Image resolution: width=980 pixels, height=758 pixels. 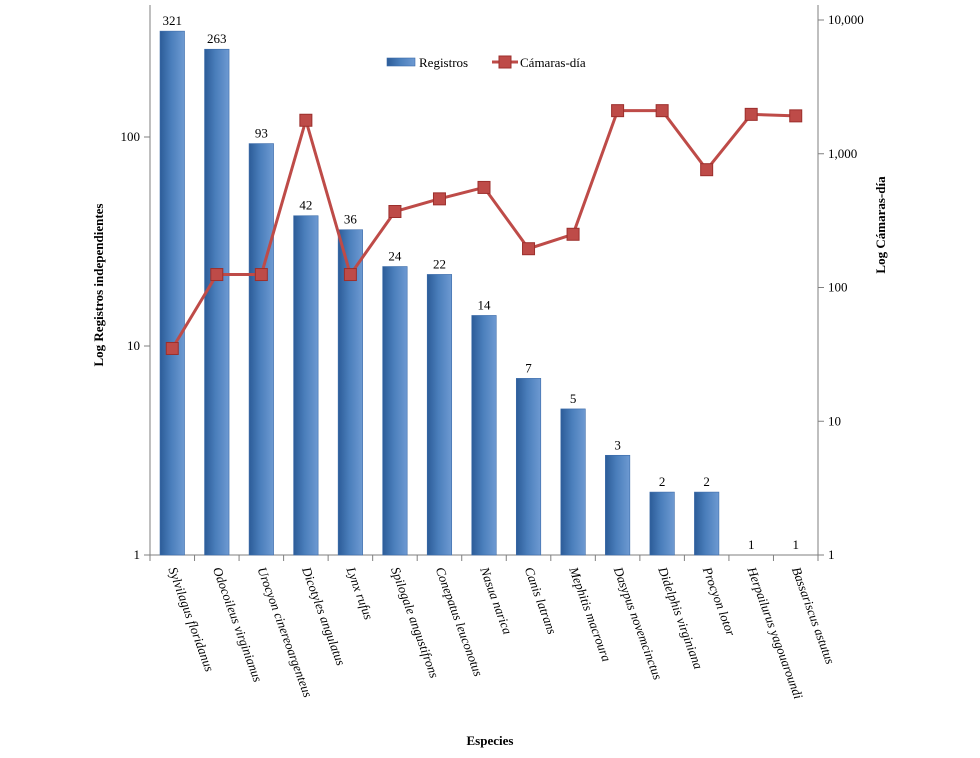 What do you see at coordinates (751, 544) in the screenshot?
I see `bar-data-label-13: 1` at bounding box center [751, 544].